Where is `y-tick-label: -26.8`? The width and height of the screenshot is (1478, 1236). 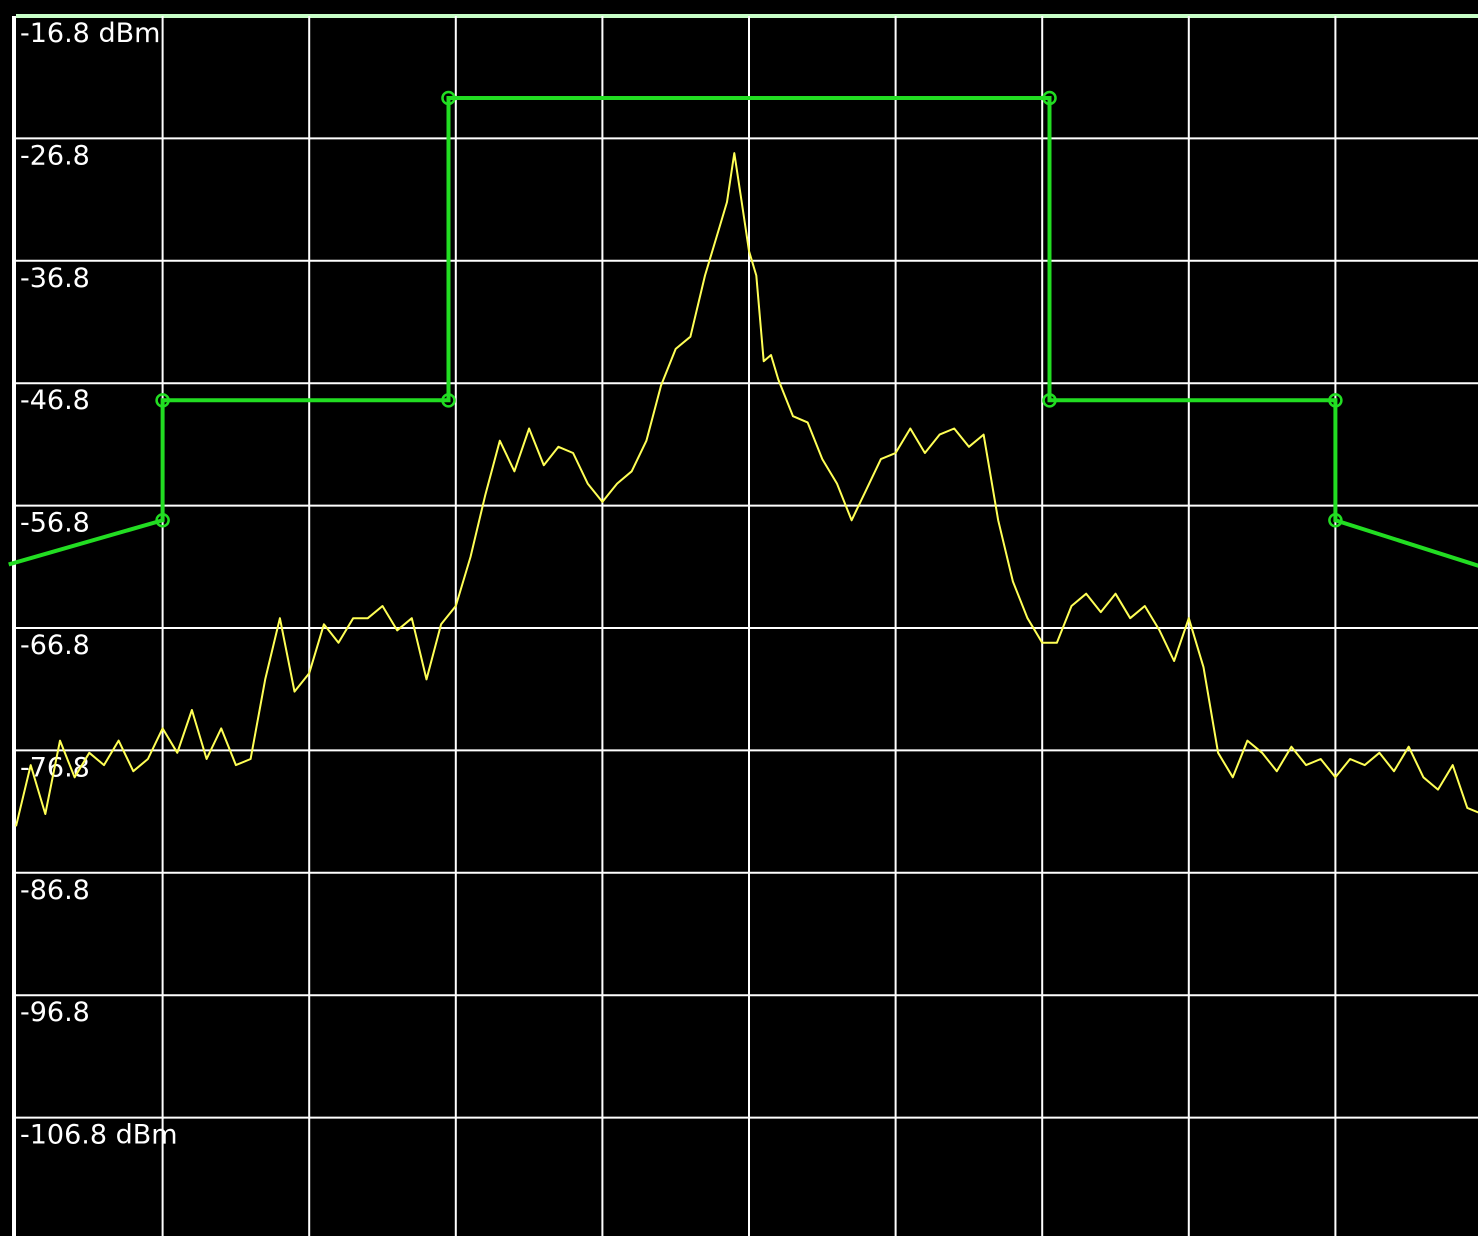 y-tick-label: -26.8 is located at coordinates (55, 155).